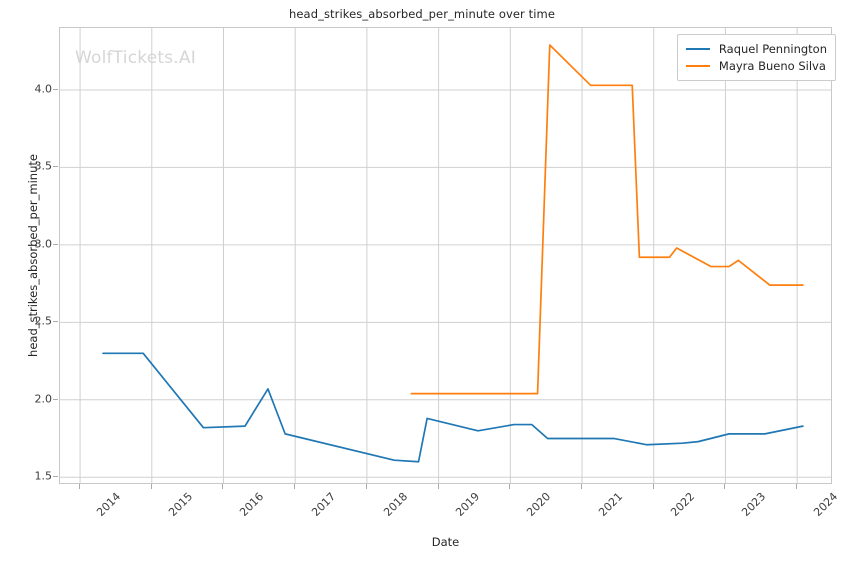  Describe the element at coordinates (180, 504) in the screenshot. I see `x-tick-label: 2015` at that location.